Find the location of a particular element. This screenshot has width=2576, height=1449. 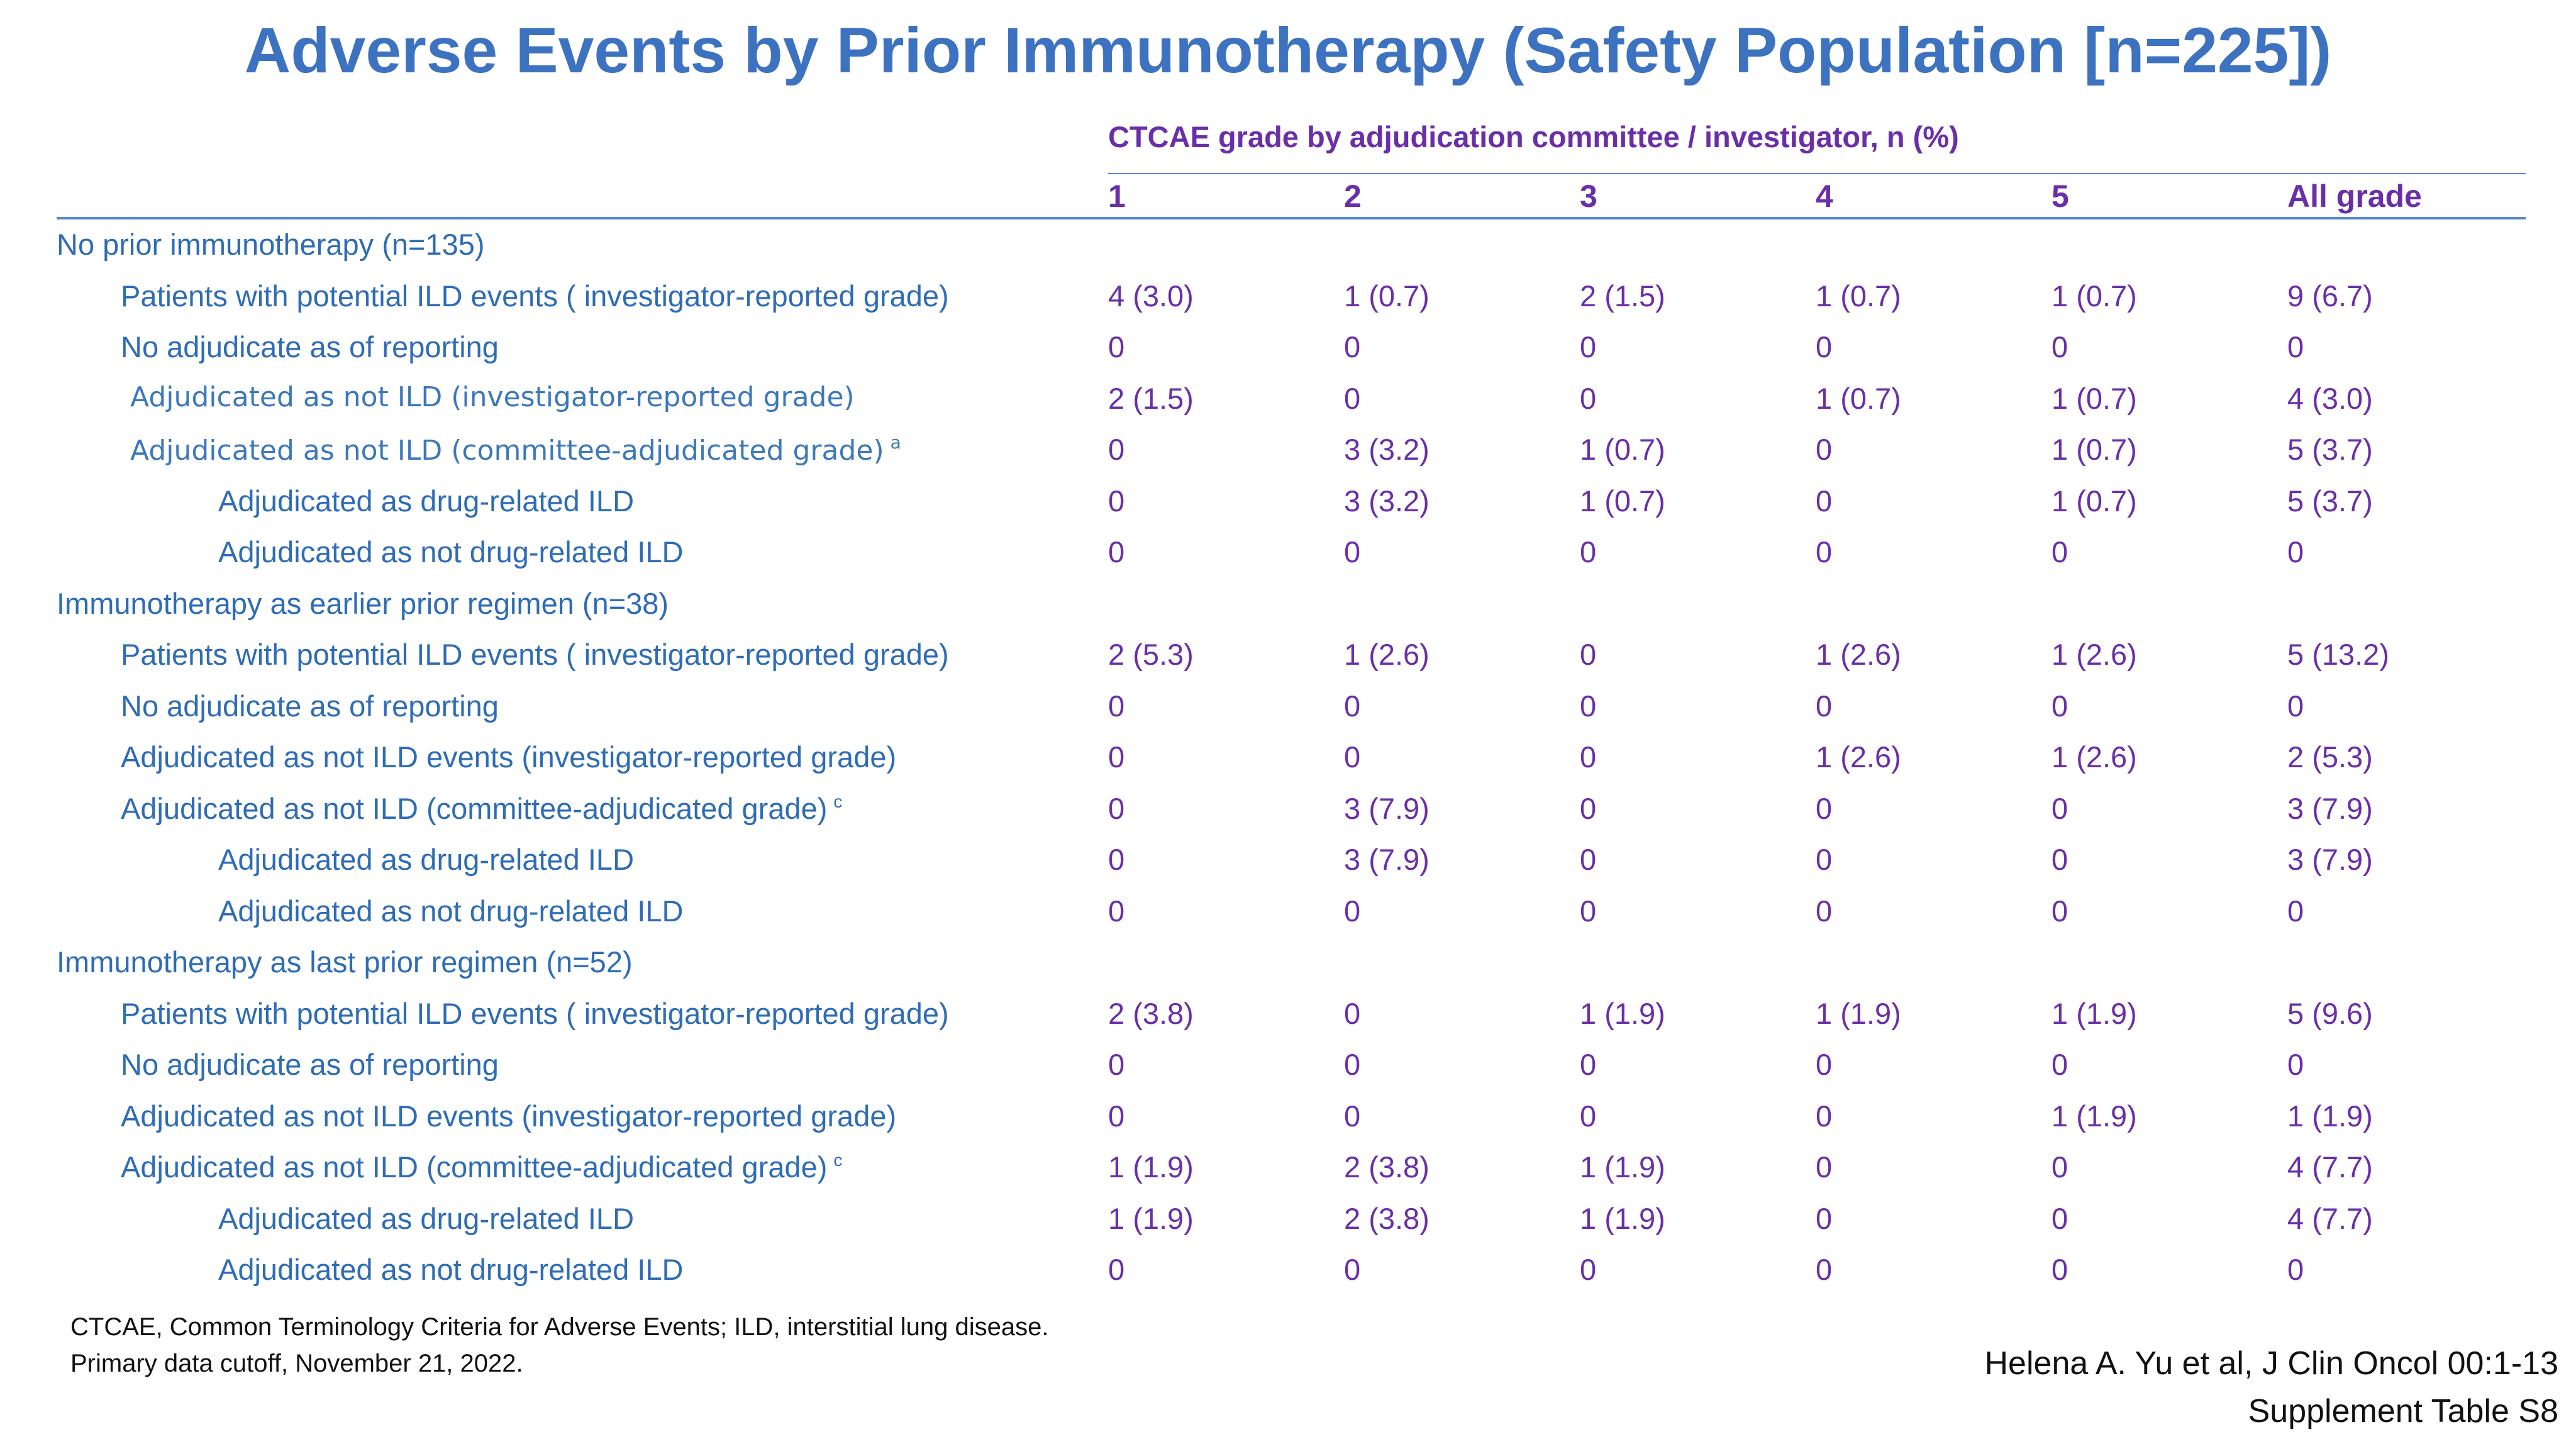

table-cell: 2 (3.8) is located at coordinates (1387, 1167).